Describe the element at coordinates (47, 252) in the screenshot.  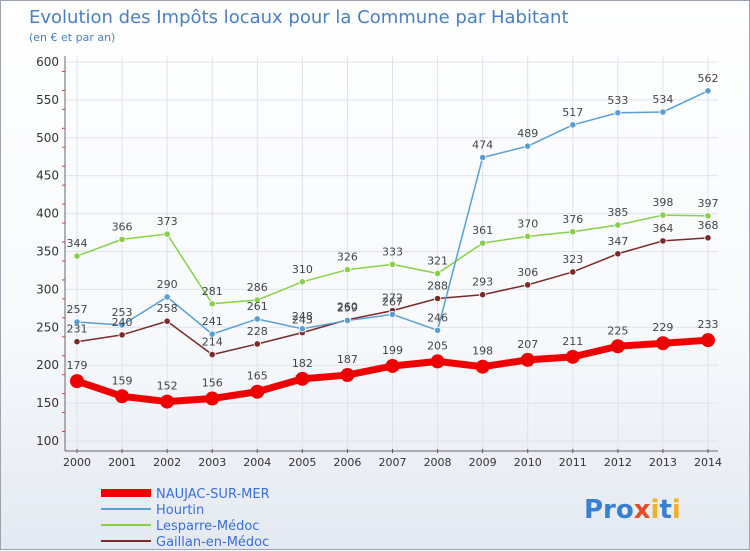
I see `y-tick-label: 350` at that location.